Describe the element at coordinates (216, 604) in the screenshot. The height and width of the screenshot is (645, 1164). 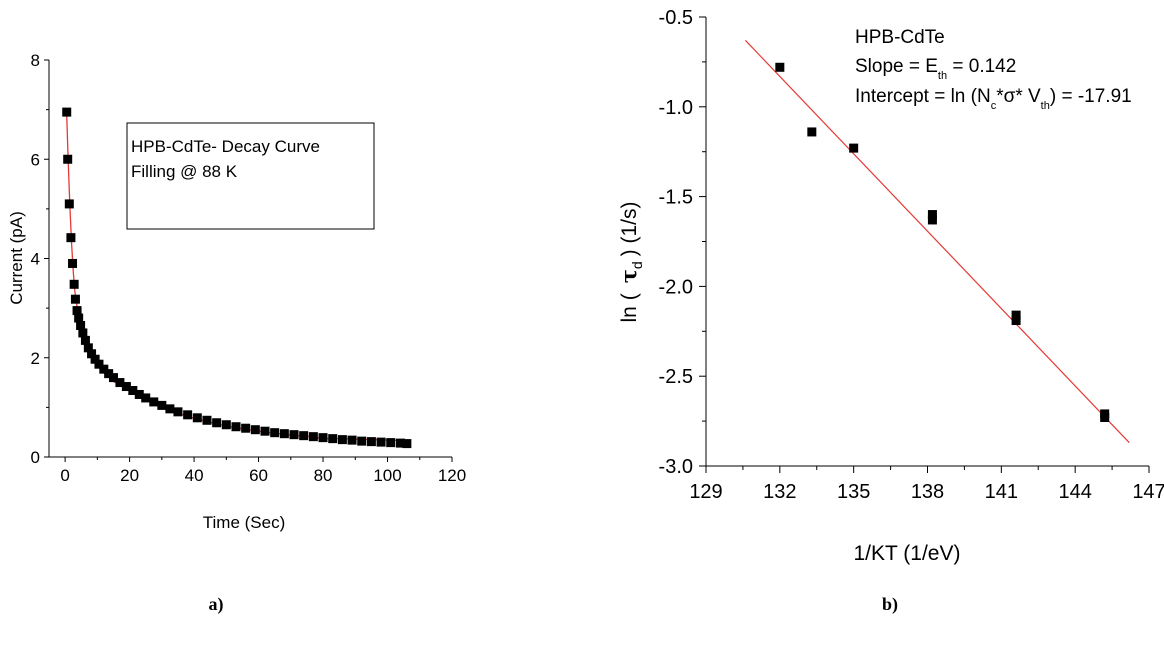
I see `panel-a-label: a)` at that location.